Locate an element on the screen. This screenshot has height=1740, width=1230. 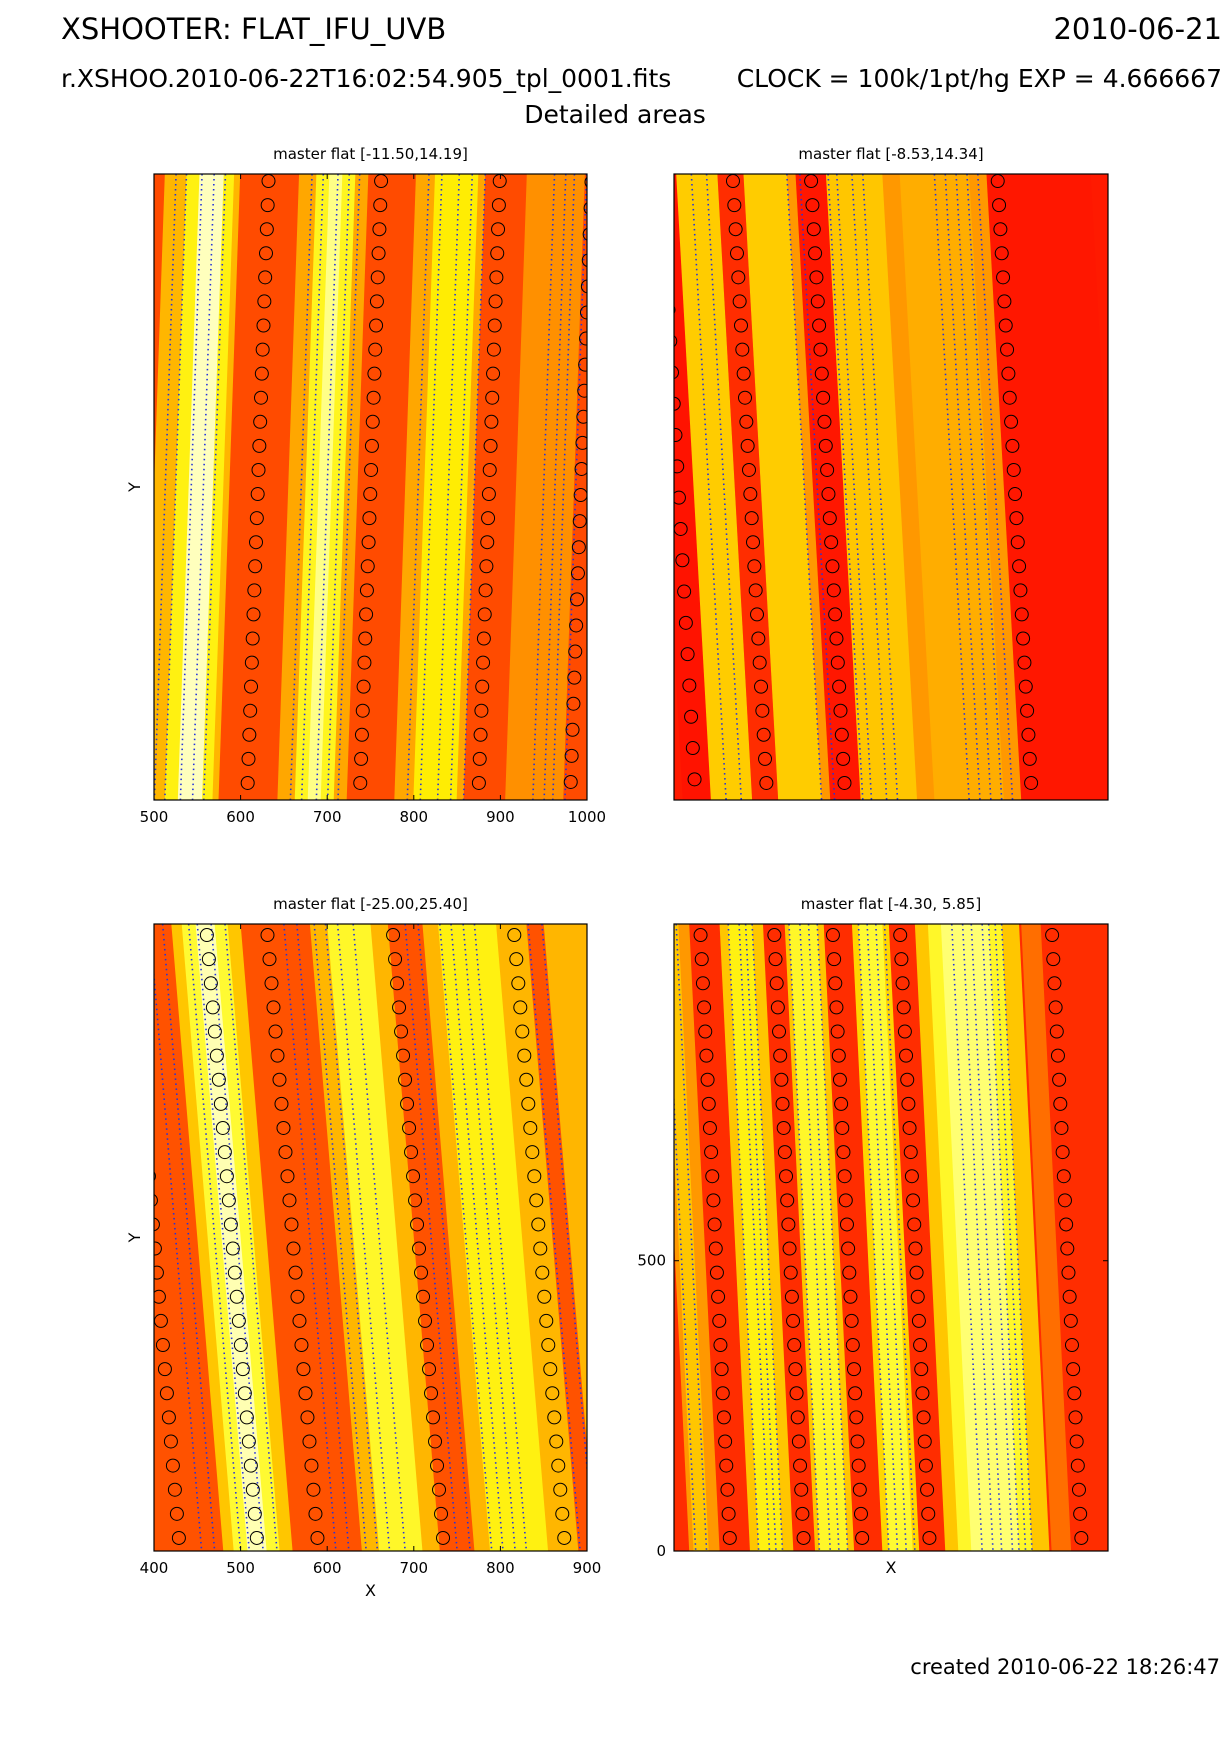
x-axis-label: X is located at coordinates (891, 1567).